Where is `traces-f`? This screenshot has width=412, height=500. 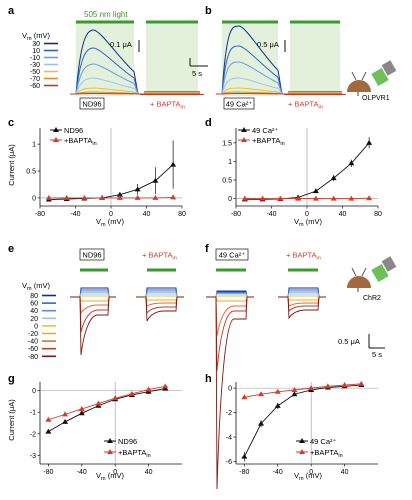
traces-f is located at coordinates (266, 388).